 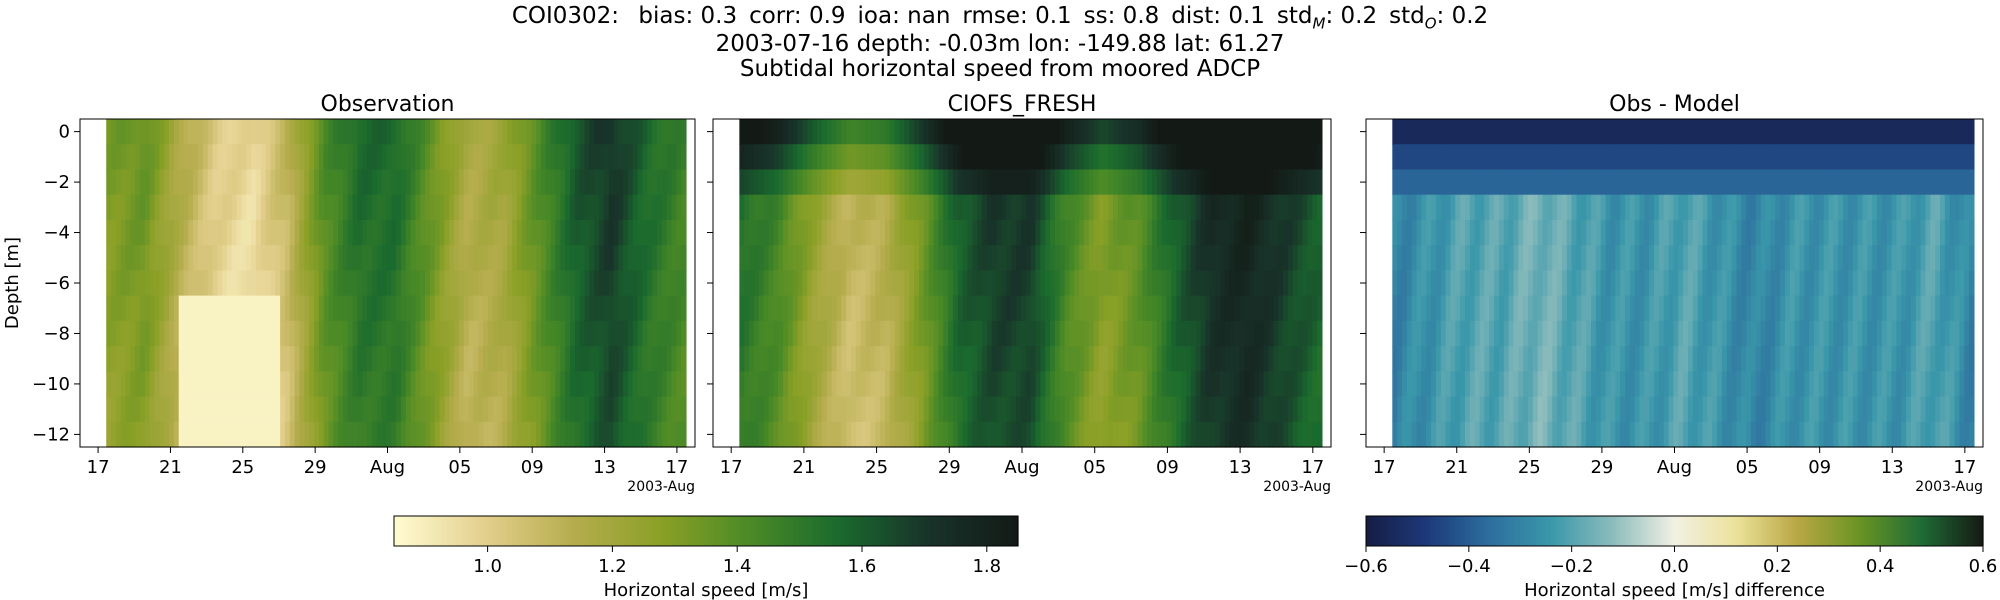 What do you see at coordinates (1017, 16) in the screenshot?
I see `stat-rmse: rmse: 0.1` at bounding box center [1017, 16].